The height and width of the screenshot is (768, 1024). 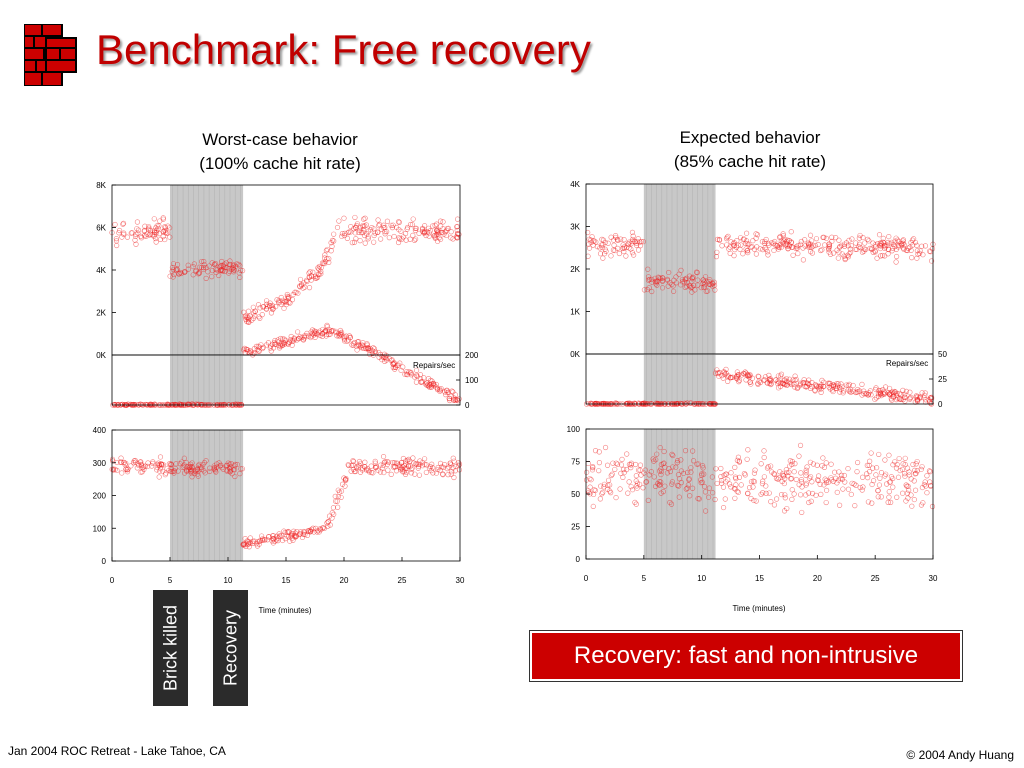 What do you see at coordinates (575, 527) in the screenshot?
I see `y-tick-label: 25` at bounding box center [575, 527].